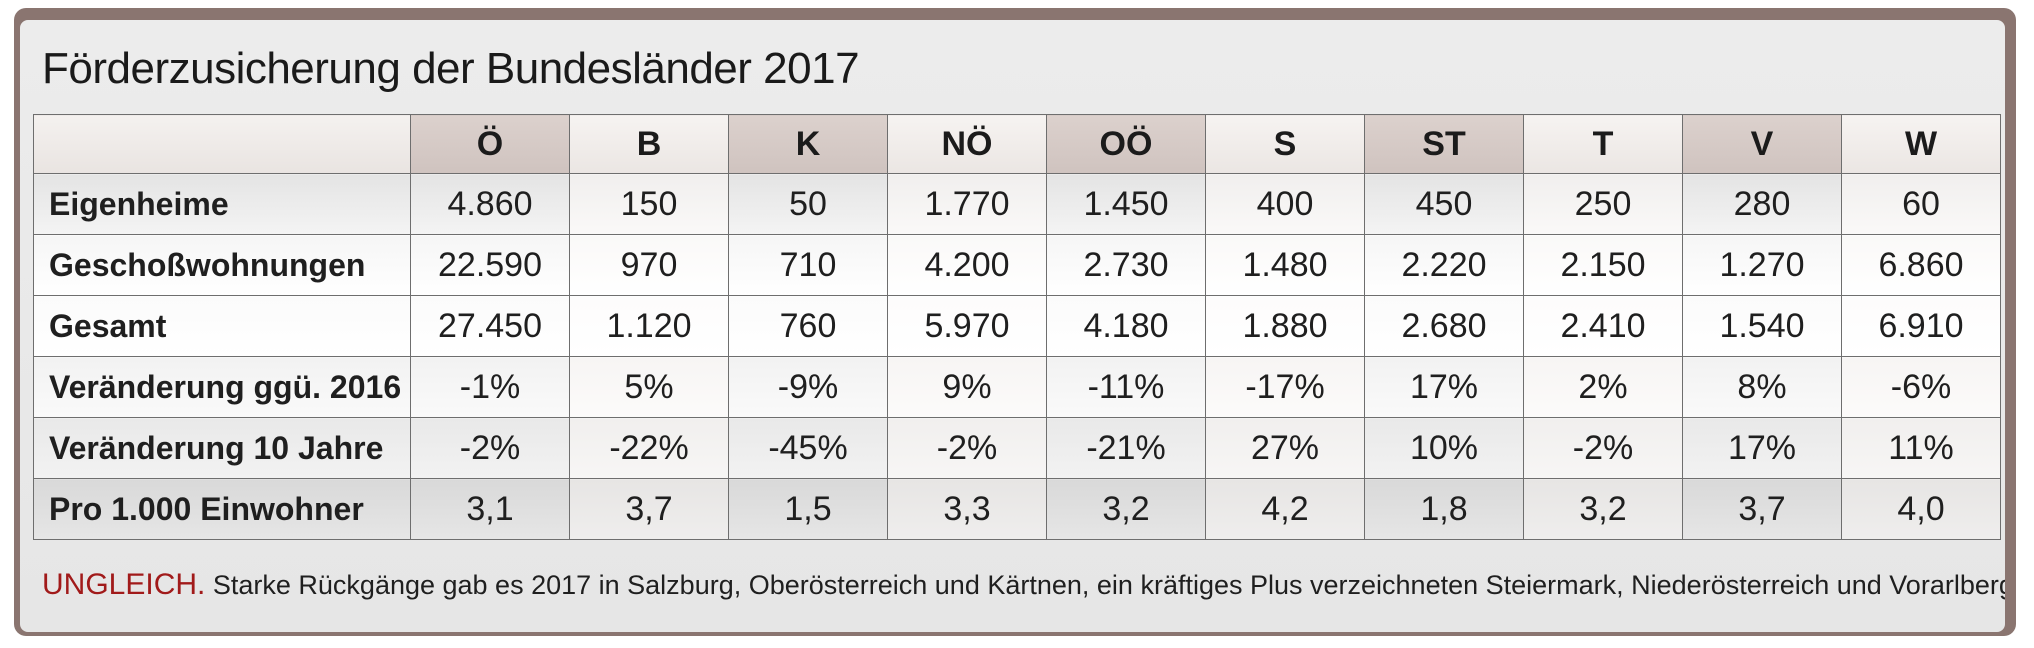 The image size is (2034, 648). What do you see at coordinates (1444, 204) in the screenshot?
I see `table-cell: 450` at bounding box center [1444, 204].